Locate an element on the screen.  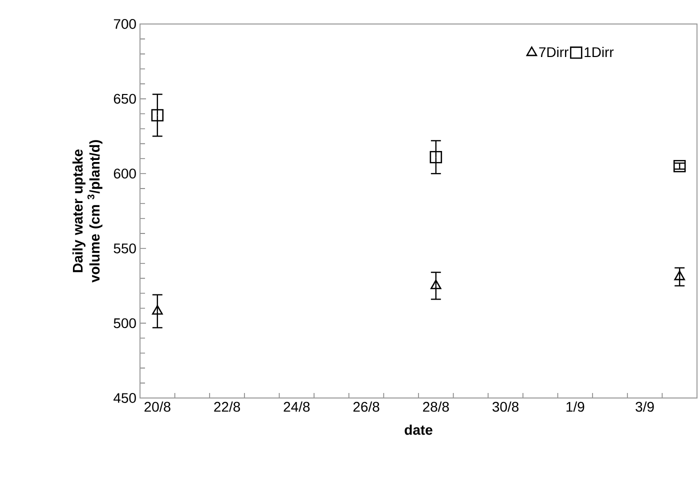
y-tick-label: 700 is located at coordinates (125, 24).